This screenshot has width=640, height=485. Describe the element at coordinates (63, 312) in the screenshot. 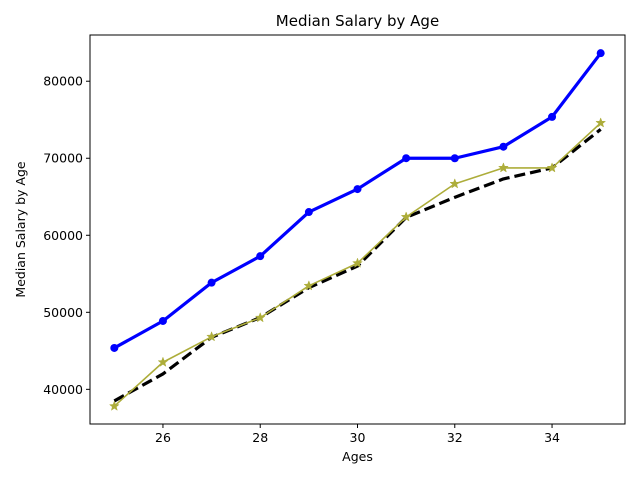

I see `y-tick-label: 50000` at that location.